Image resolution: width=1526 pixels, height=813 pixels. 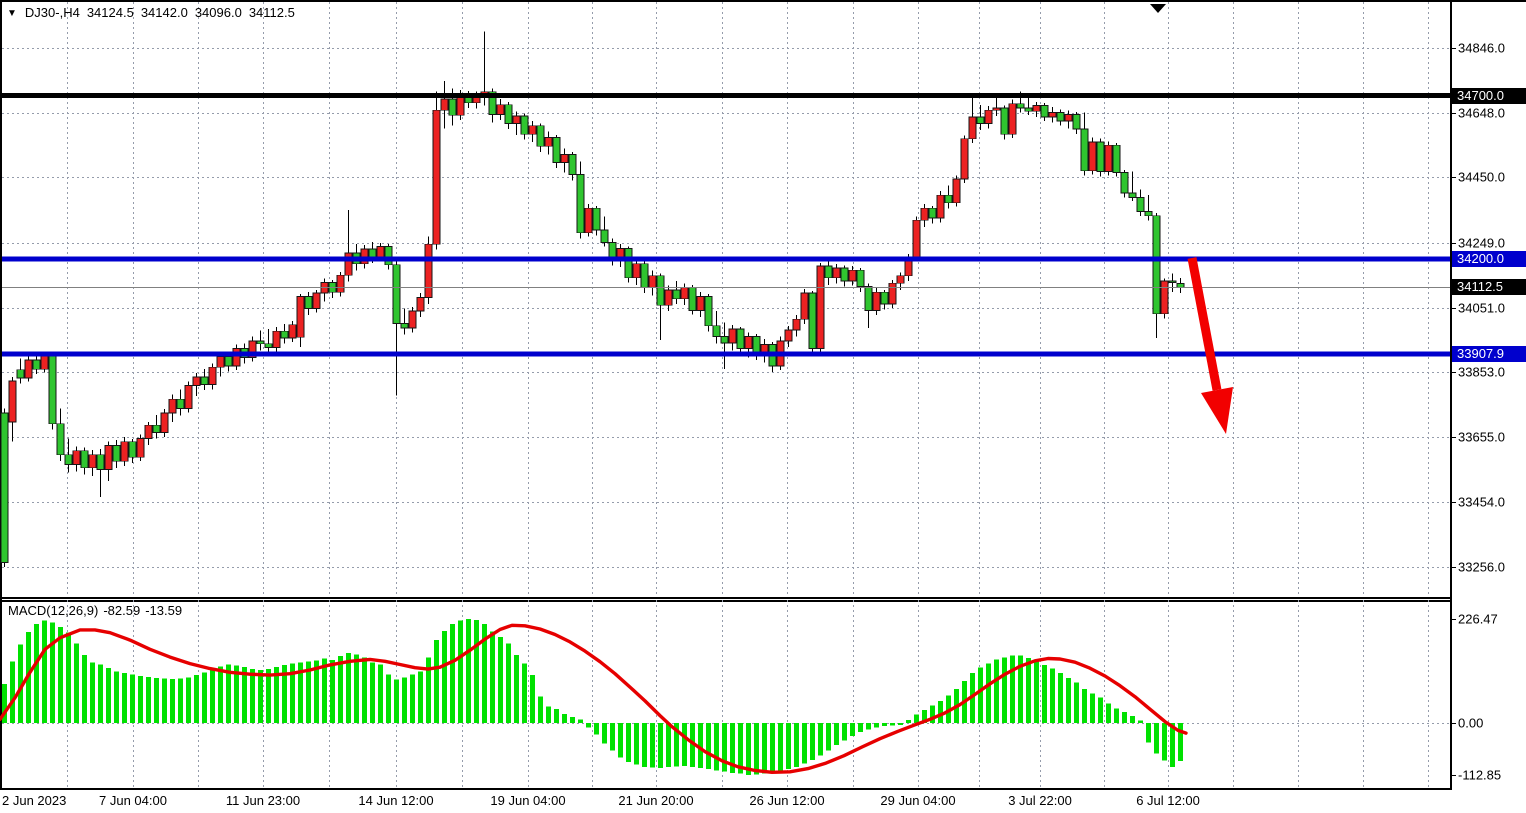 I want to click on price-axis-label: 33655.0, so click(x=1481, y=437).